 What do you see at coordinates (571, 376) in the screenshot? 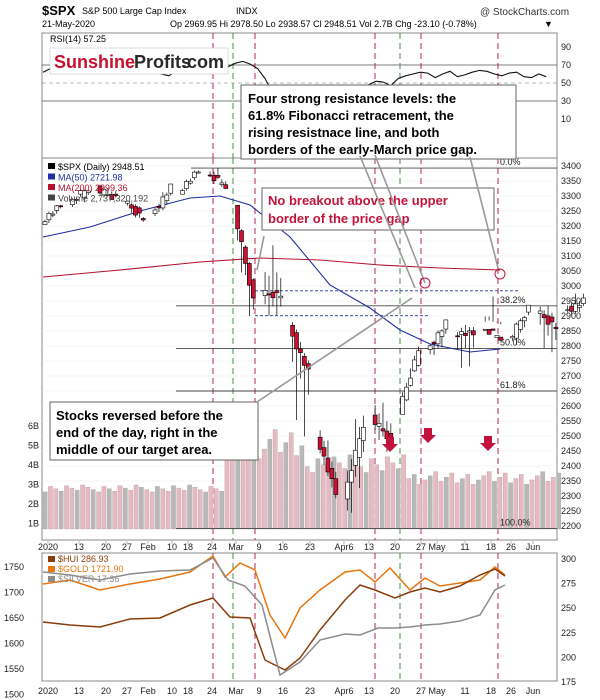
I see `price-tick-label: 2700` at bounding box center [571, 376].